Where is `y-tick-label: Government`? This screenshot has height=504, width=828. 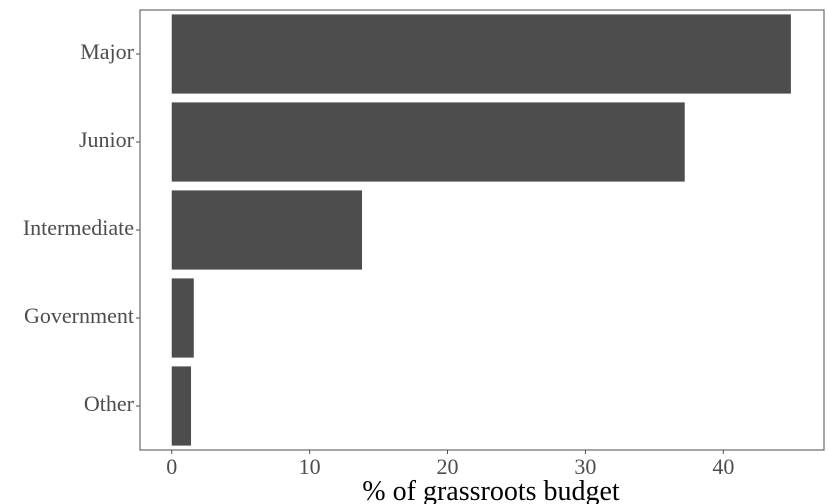 y-tick-label: Government is located at coordinates (79, 315).